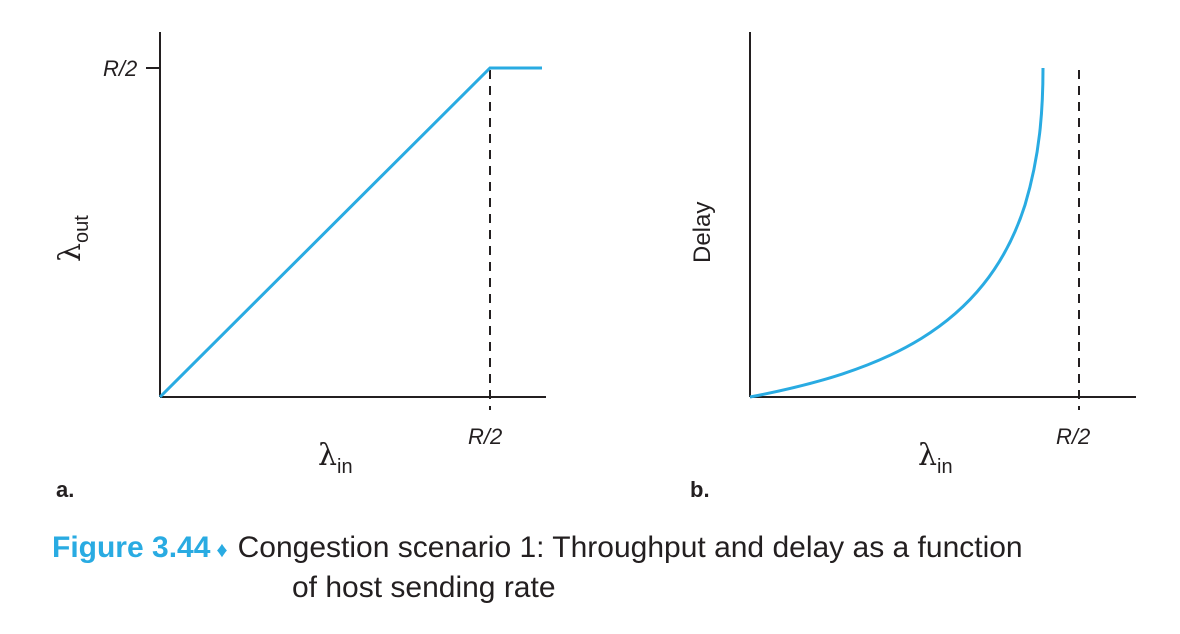  What do you see at coordinates (485, 436) in the screenshot?
I see `panel-a-x-tick-label: R/2` at bounding box center [485, 436].